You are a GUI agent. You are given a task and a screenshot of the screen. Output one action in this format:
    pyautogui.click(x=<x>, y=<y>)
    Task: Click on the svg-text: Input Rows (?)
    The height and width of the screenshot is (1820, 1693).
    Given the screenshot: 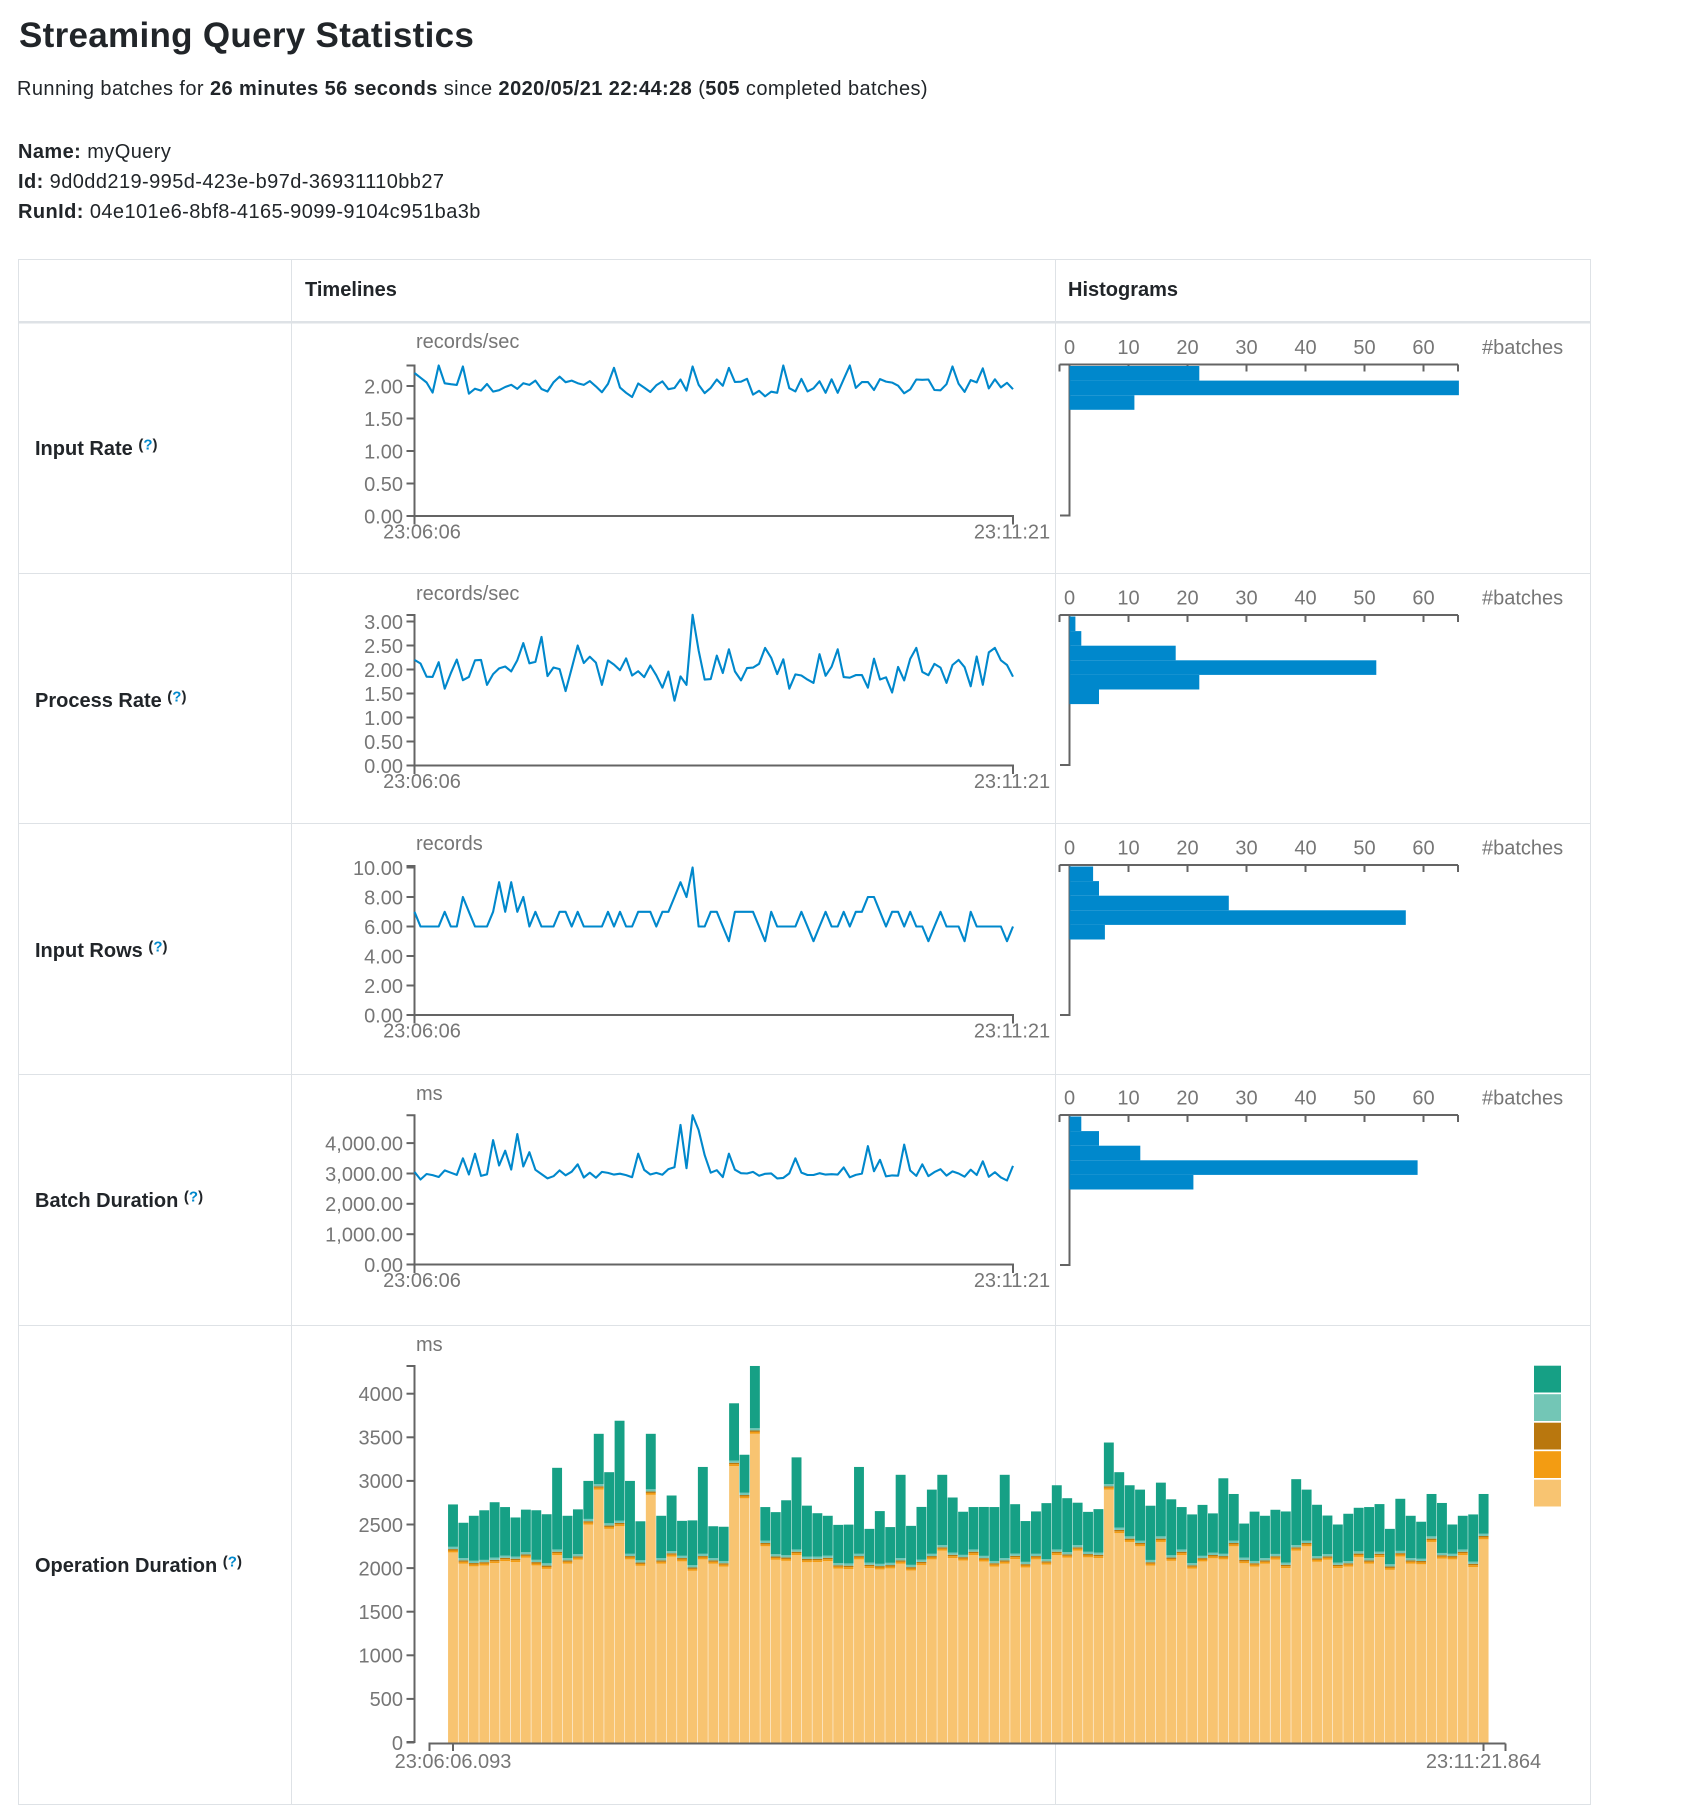 What is the action you would take?
    pyautogui.click(x=101, y=951)
    